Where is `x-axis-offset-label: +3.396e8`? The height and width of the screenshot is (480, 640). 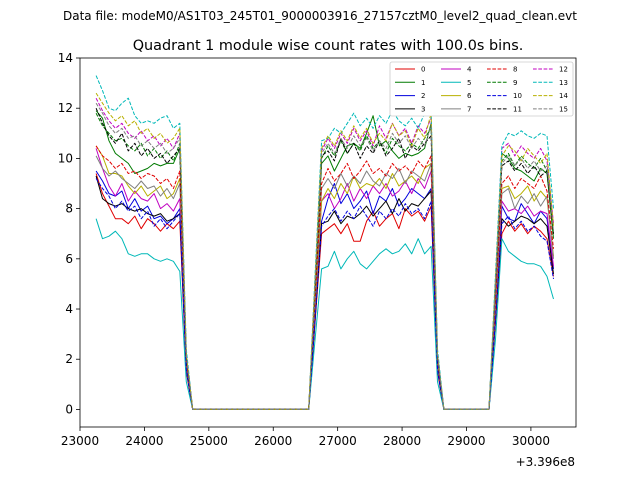 x-axis-offset-label: +3.396e8 is located at coordinates (545, 462).